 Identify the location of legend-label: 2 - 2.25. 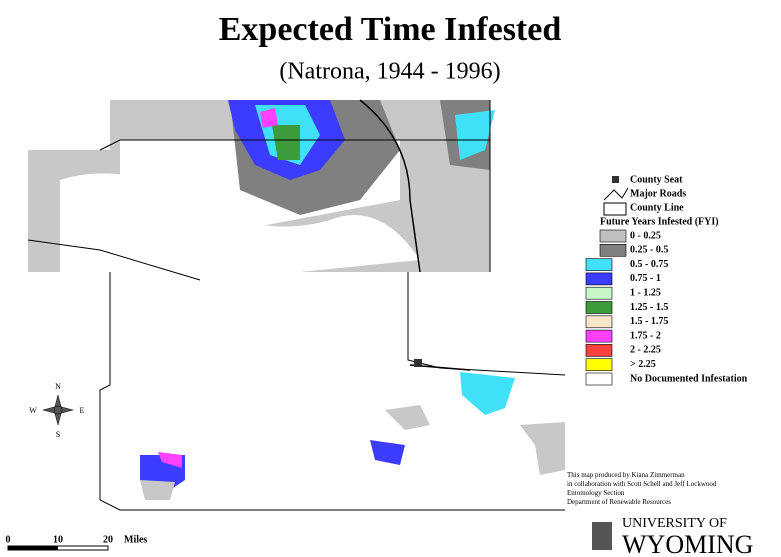
(645, 350).